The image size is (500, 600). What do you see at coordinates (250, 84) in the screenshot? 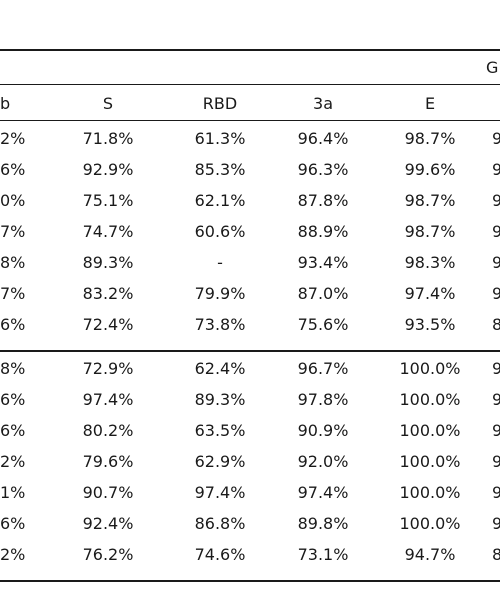
I see `group-rule` at bounding box center [250, 84].